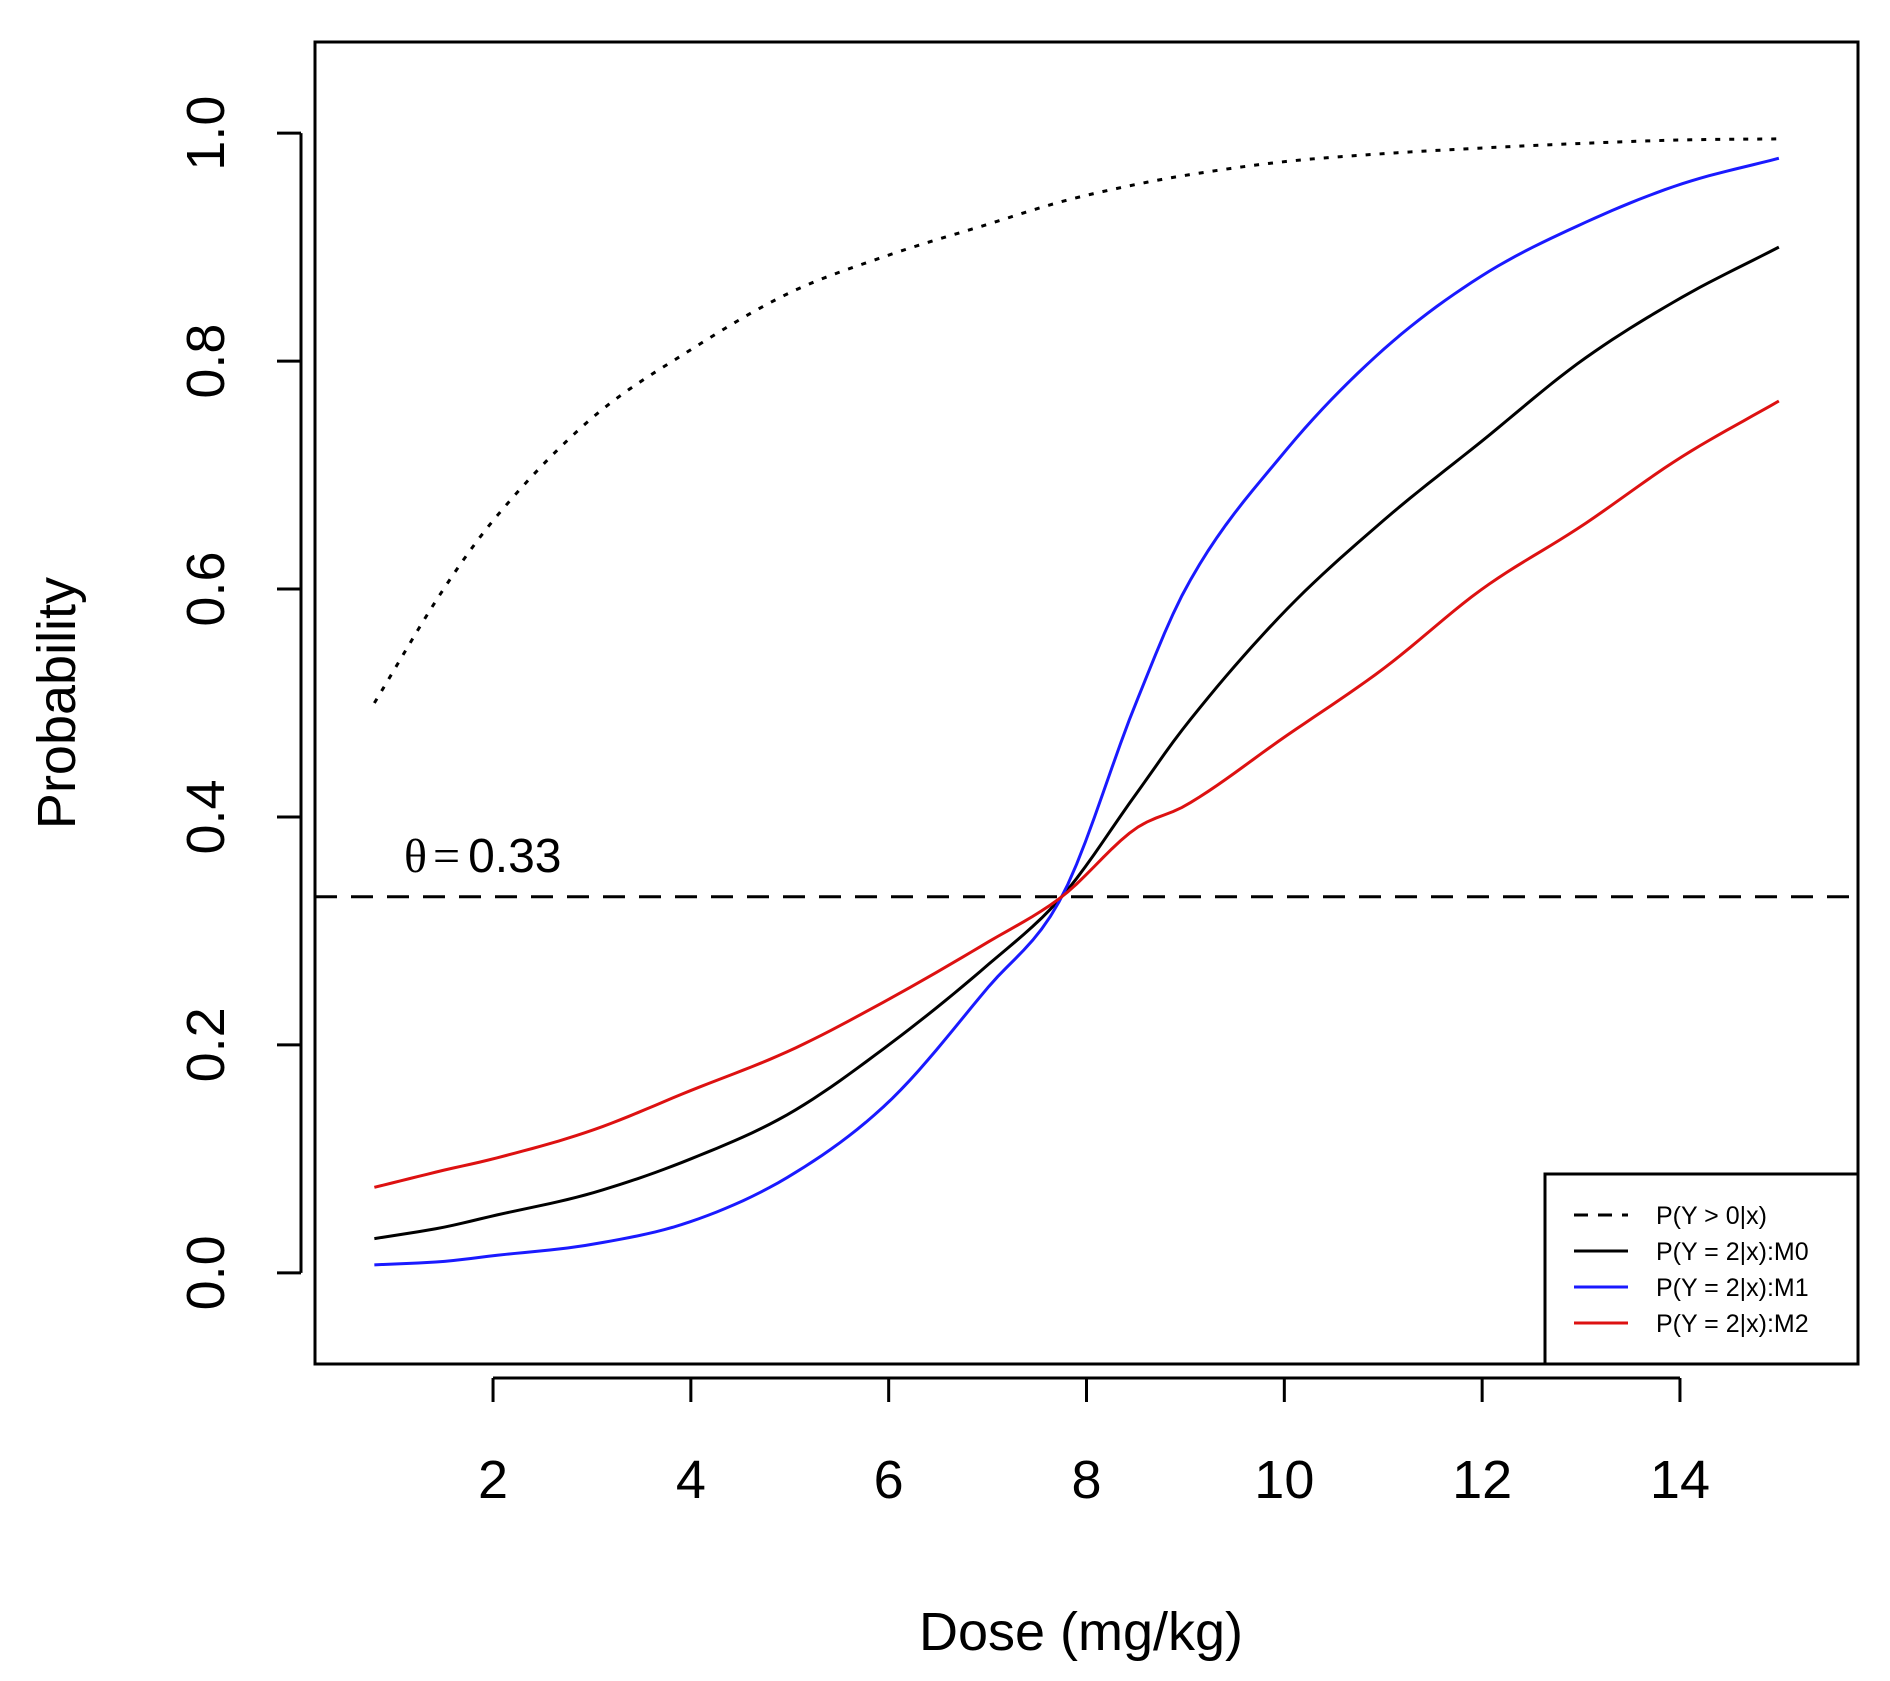  Describe the element at coordinates (206, 133) in the screenshot. I see `y-tick-label: 1.0` at that location.